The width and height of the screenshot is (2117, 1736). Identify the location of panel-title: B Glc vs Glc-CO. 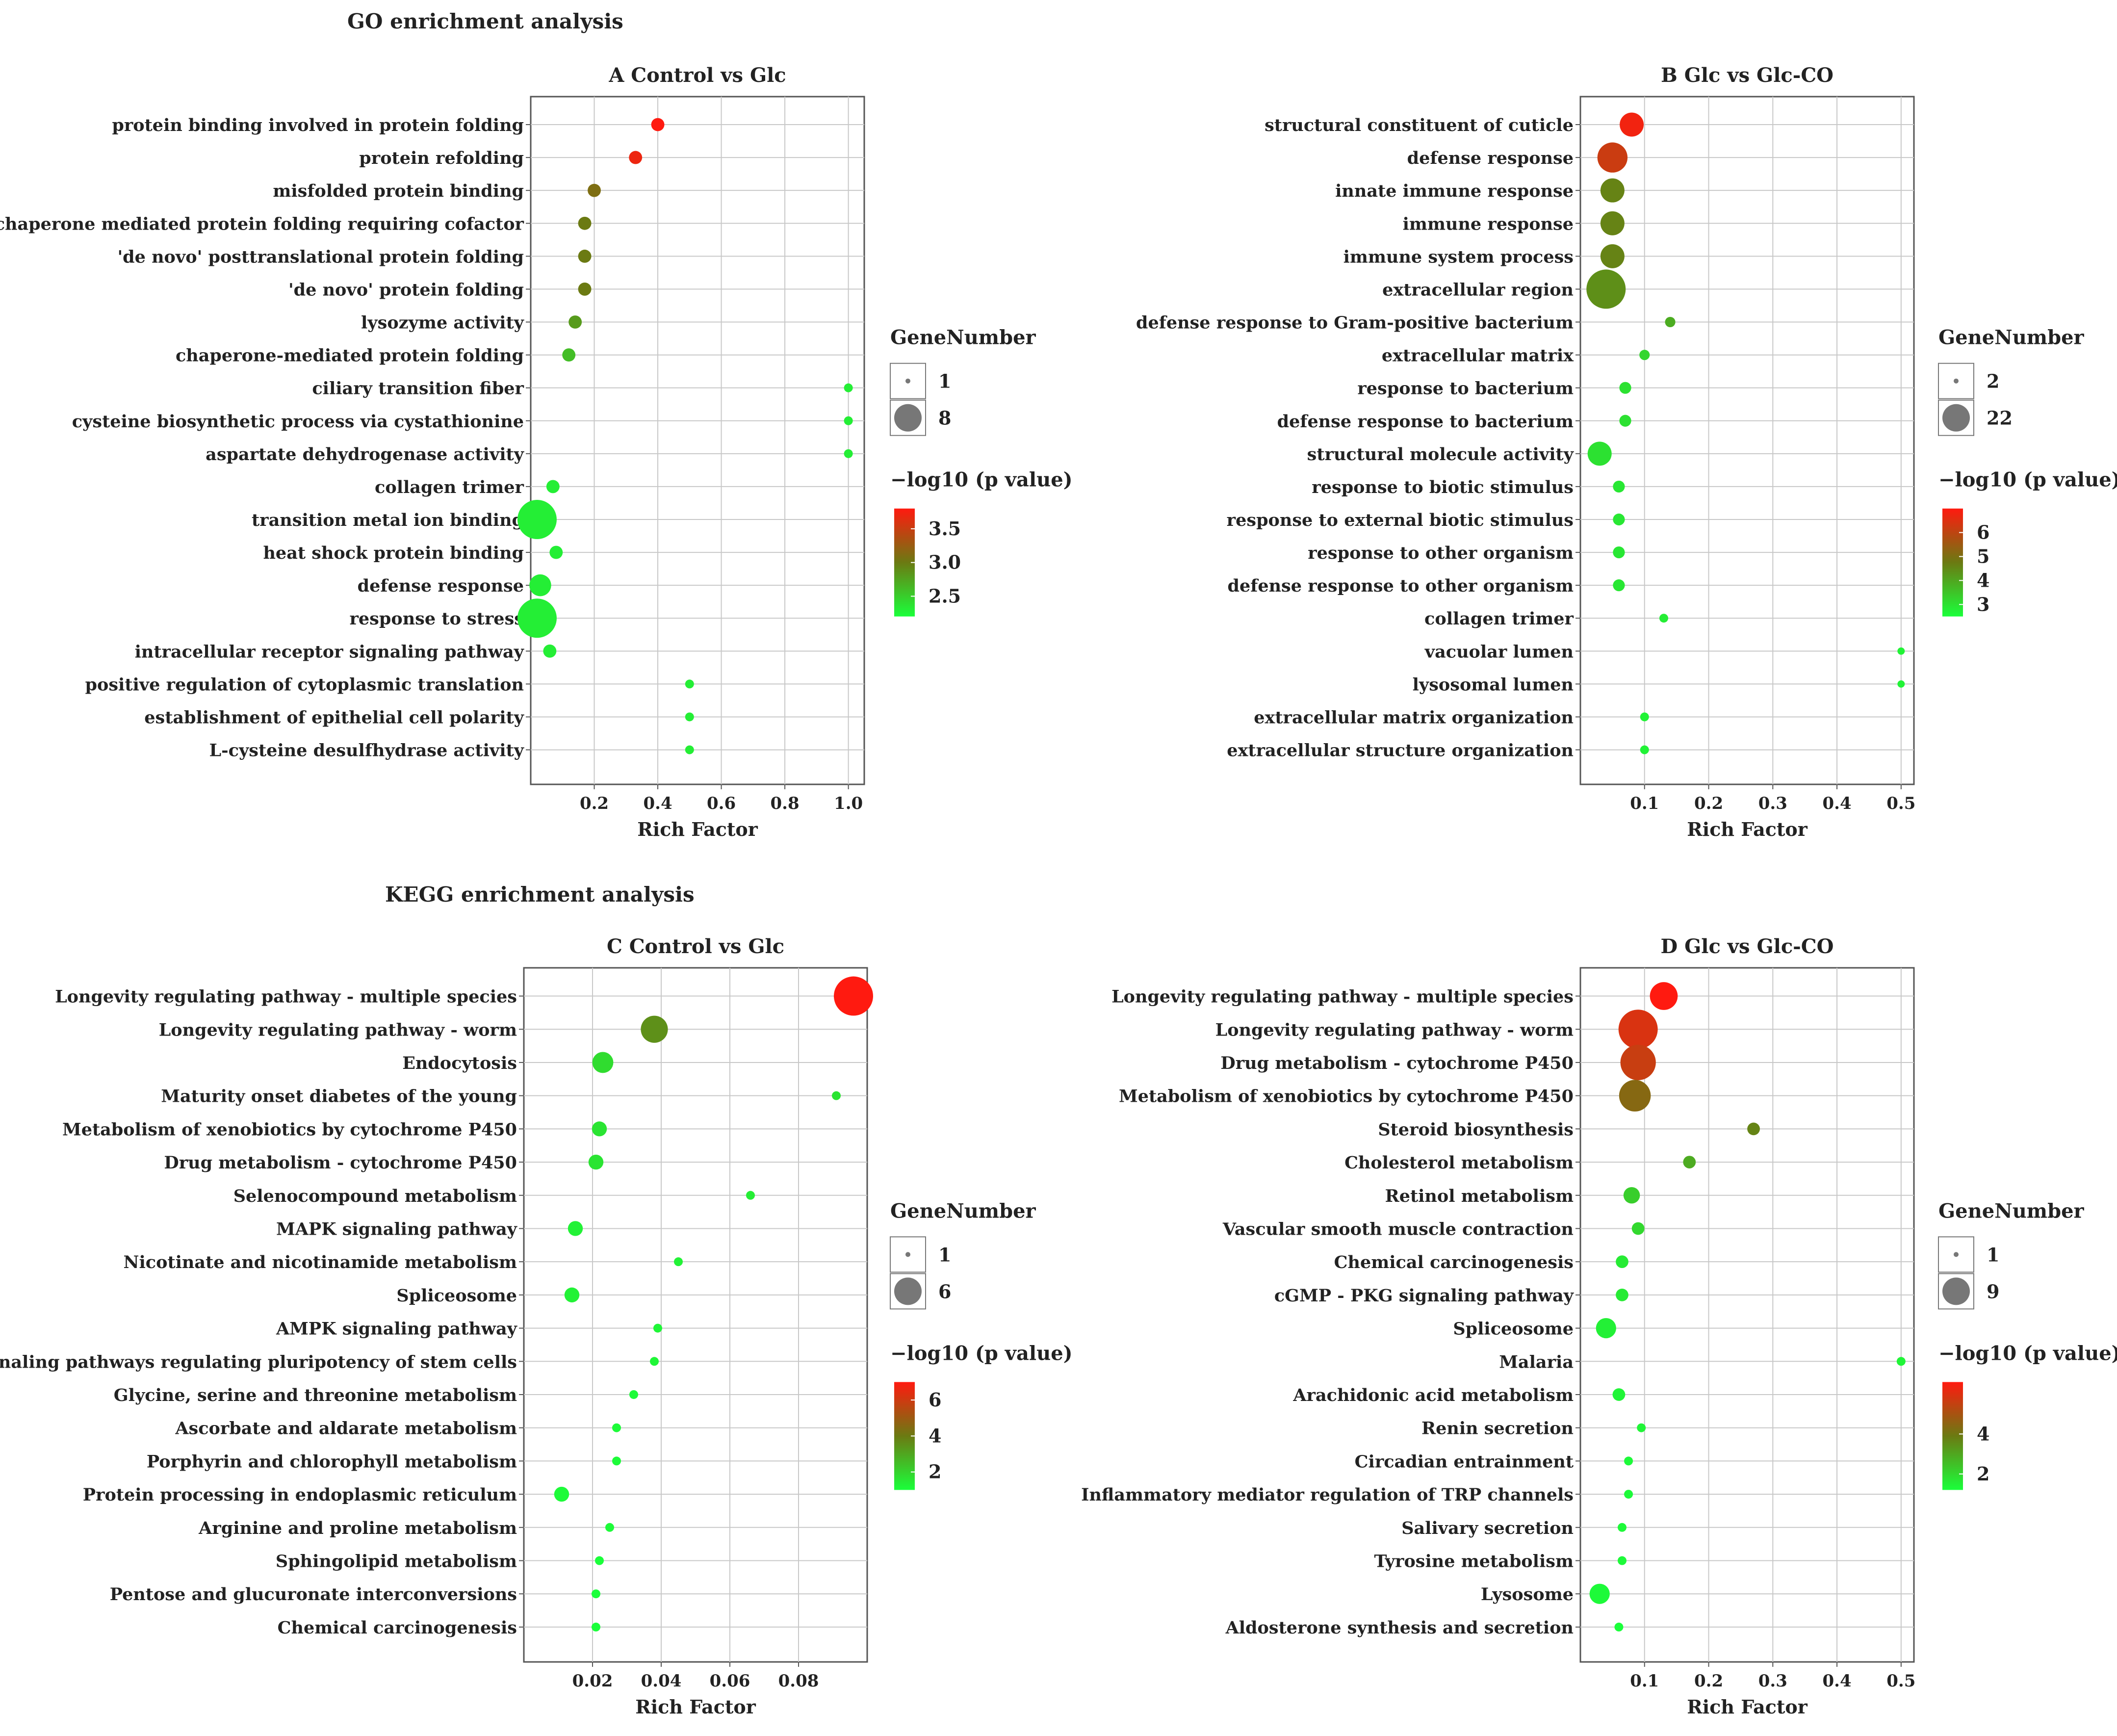
(1747, 75).